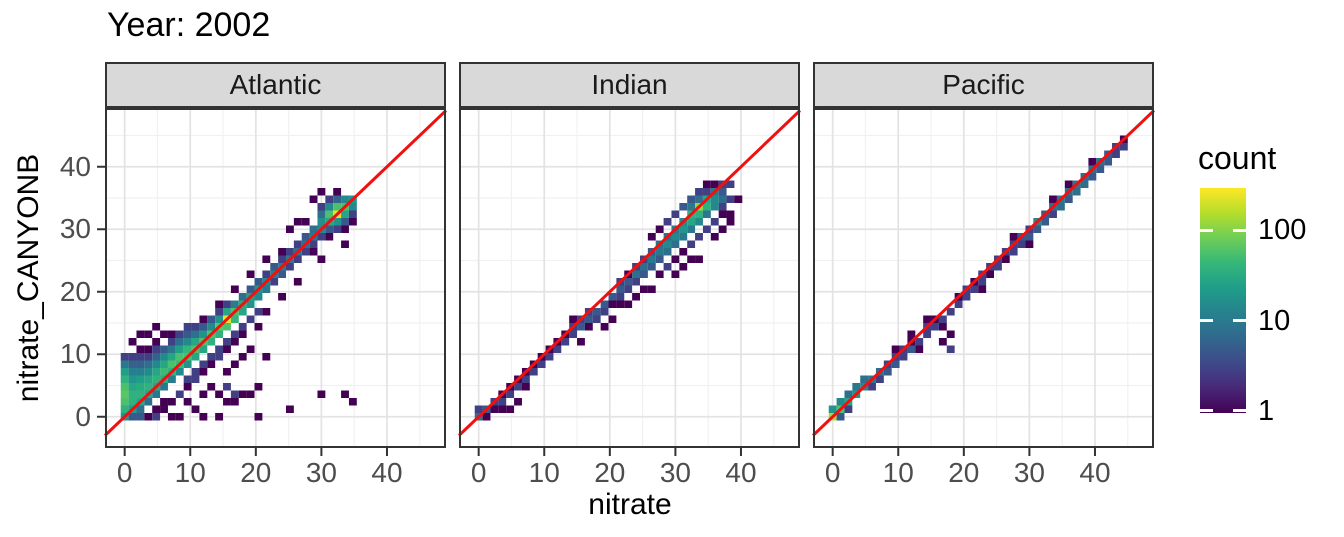  I want to click on y-axis-title: nitrate_CANYONB, so click(28, 278).